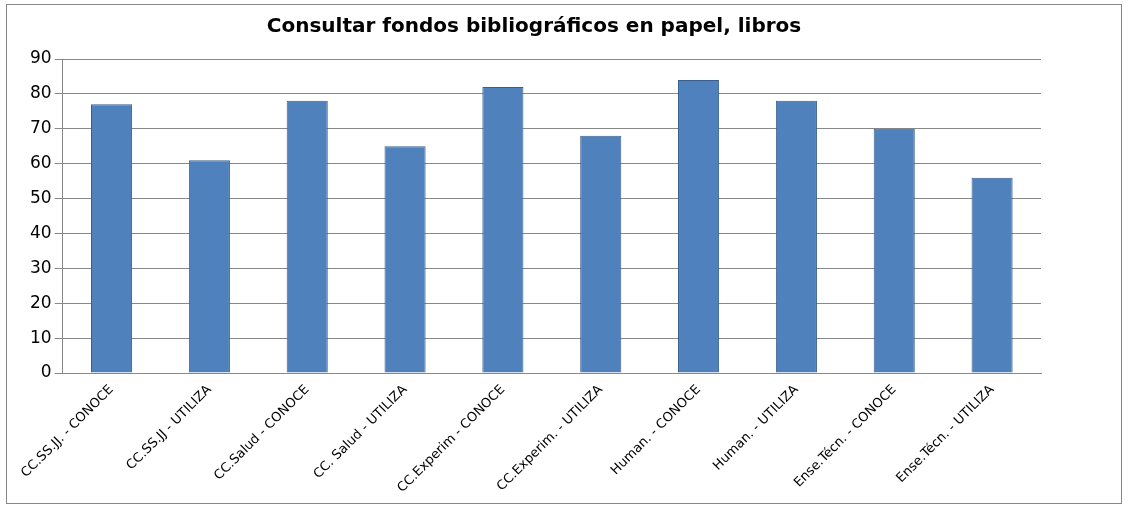  What do you see at coordinates (40, 196) in the screenshot?
I see `y-tick-label: 50` at bounding box center [40, 196].